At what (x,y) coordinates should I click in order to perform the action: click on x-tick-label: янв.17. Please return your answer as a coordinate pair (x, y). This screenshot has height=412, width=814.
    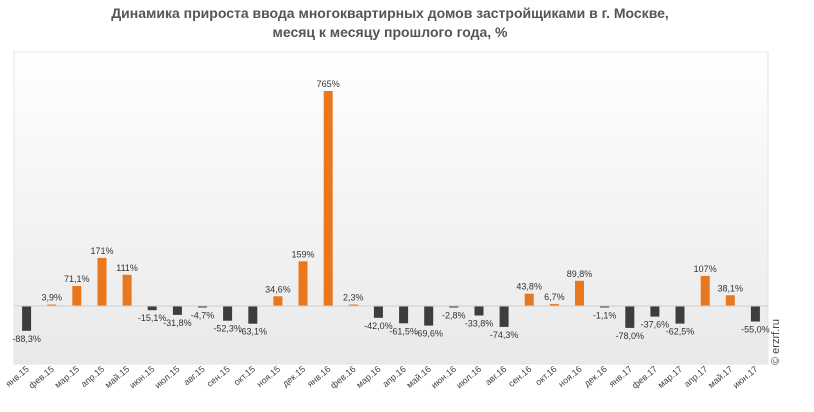
    Looking at the image, I should click on (620, 376).